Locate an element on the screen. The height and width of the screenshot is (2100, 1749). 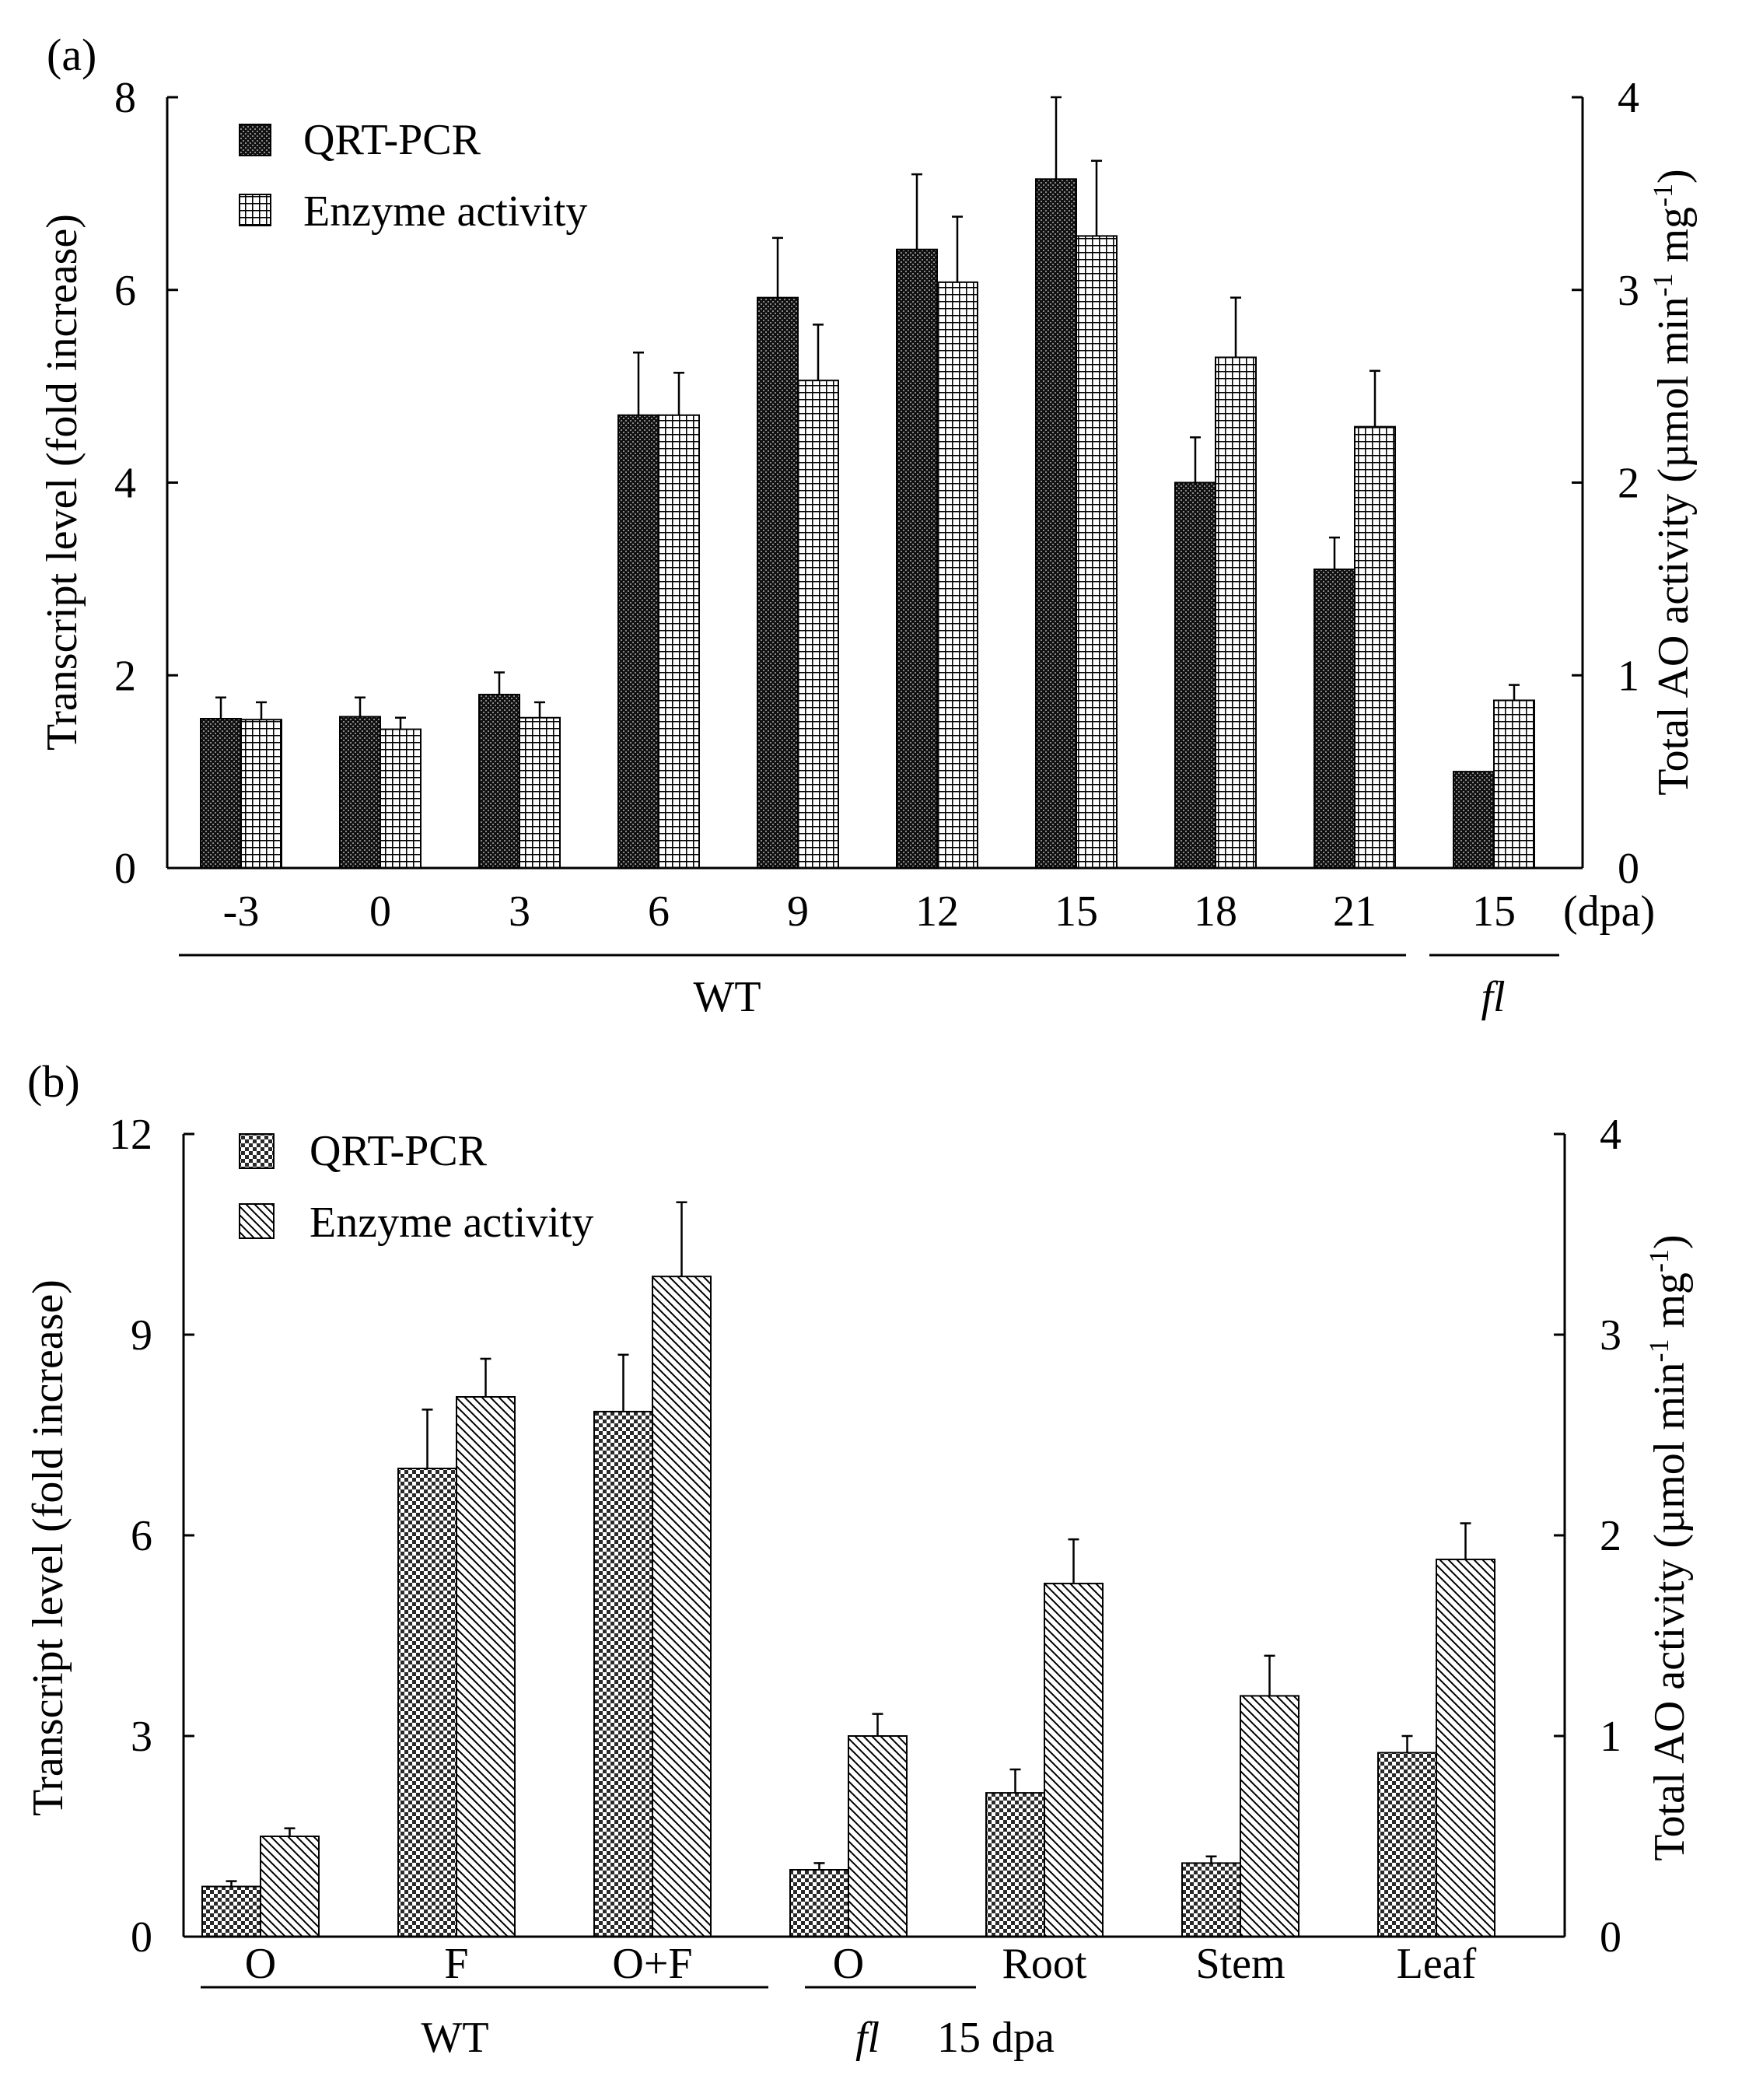
b-y2tick-label: 2 is located at coordinates (1611, 1536).